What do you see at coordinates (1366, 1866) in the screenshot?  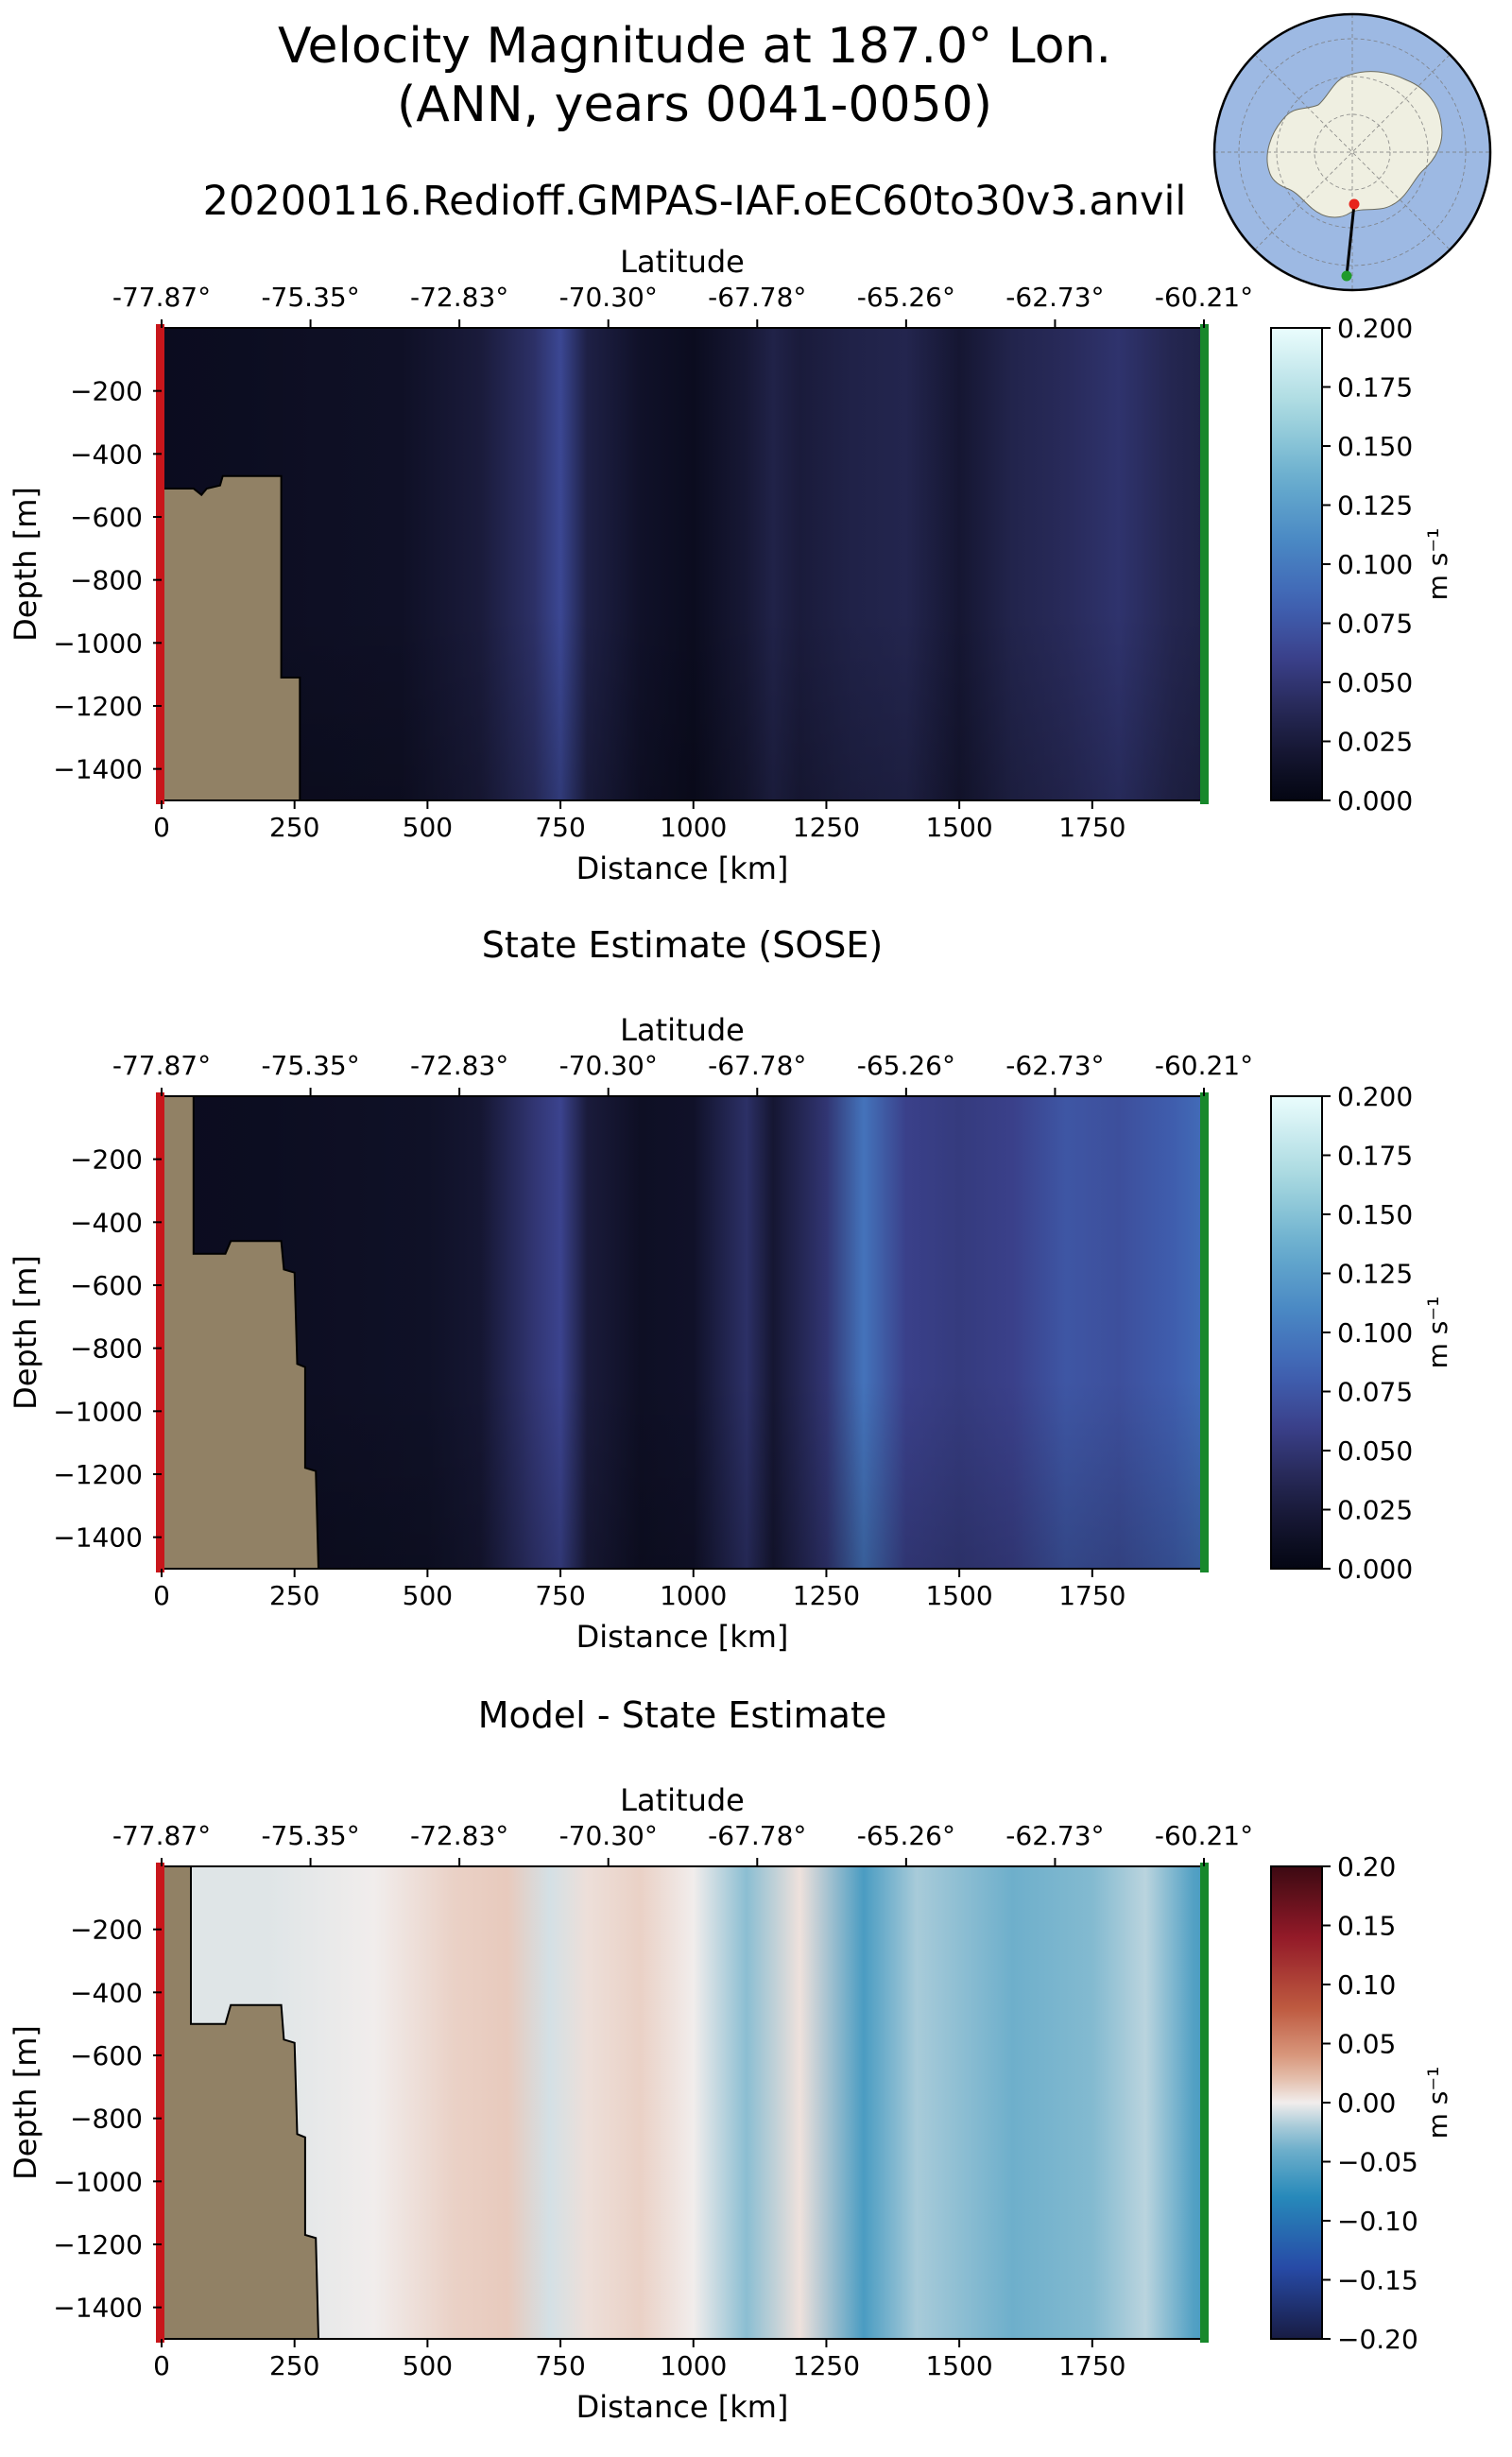 I see `colorbar-tick-label: 0.20` at bounding box center [1366, 1866].